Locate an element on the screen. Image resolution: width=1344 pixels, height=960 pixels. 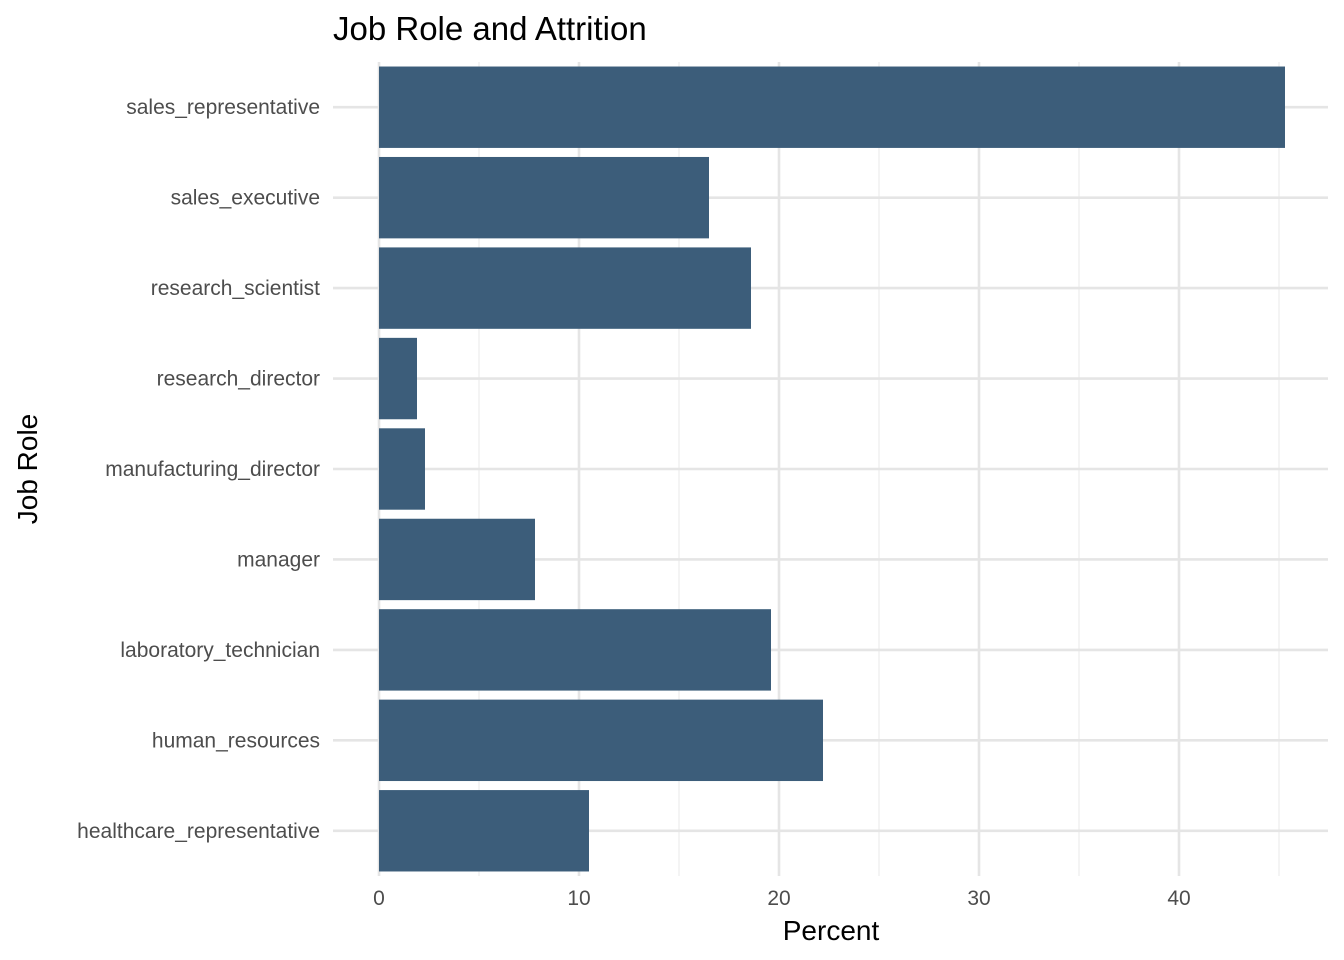
x-tick-label: 30 is located at coordinates (978, 898).